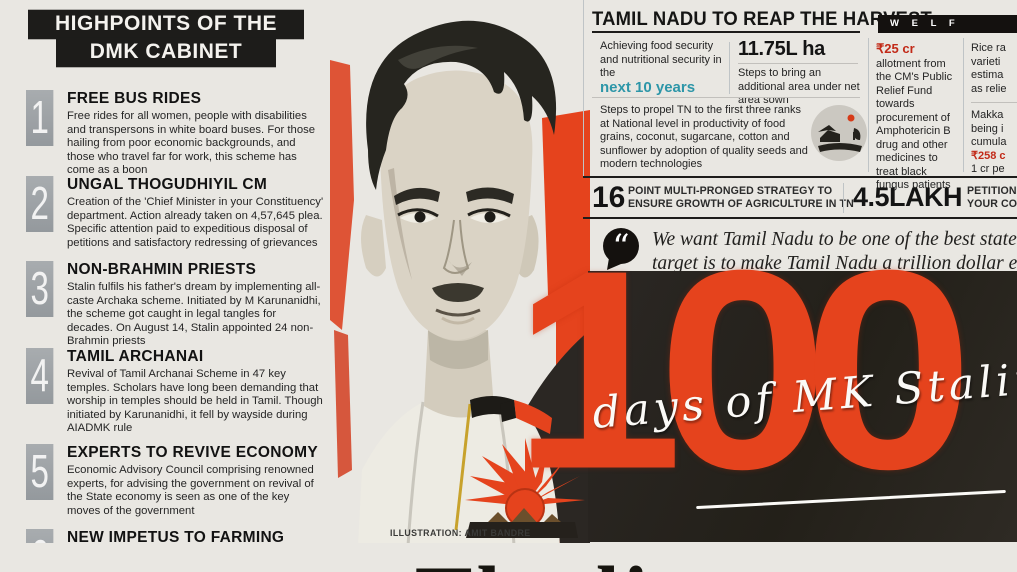 This screenshot has width=1017, height=572. Describe the element at coordinates (762, 19) in the screenshot. I see `harvest-title: TAMIL NADU TO REAP THE HARVEST` at that location.